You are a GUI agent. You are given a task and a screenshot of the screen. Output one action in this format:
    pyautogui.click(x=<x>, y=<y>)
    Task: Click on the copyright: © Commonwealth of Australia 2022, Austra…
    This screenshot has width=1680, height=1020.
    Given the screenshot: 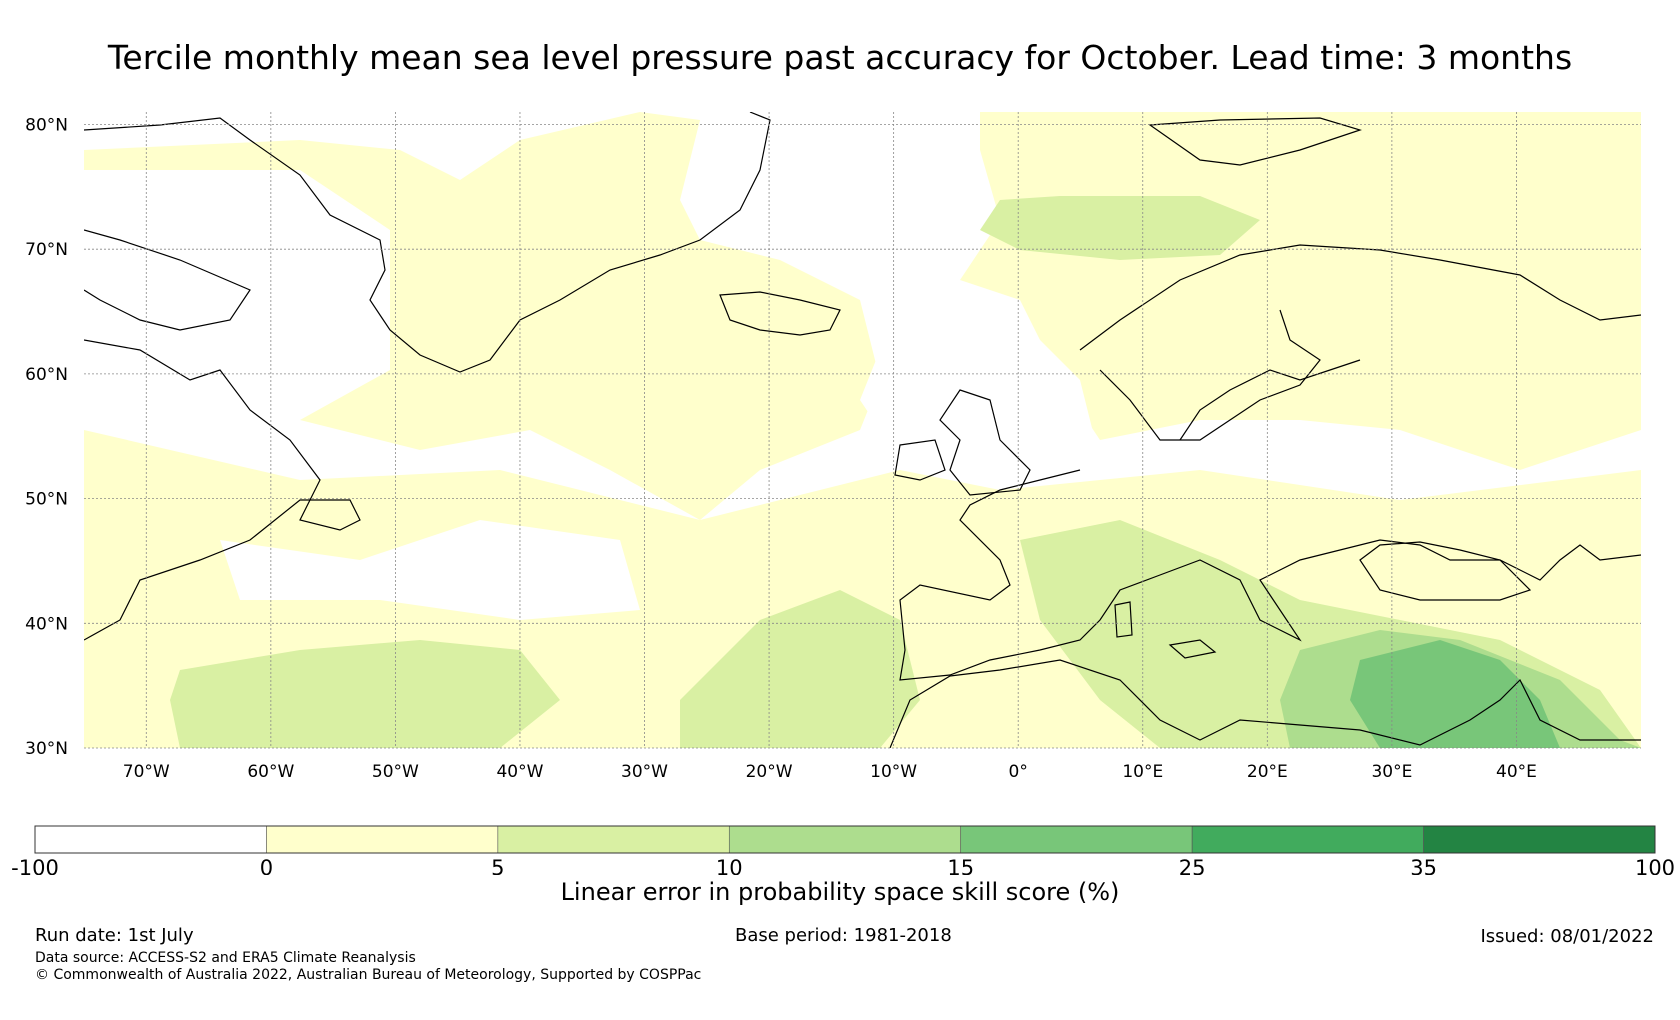 What is the action you would take?
    pyautogui.click(x=368, y=975)
    